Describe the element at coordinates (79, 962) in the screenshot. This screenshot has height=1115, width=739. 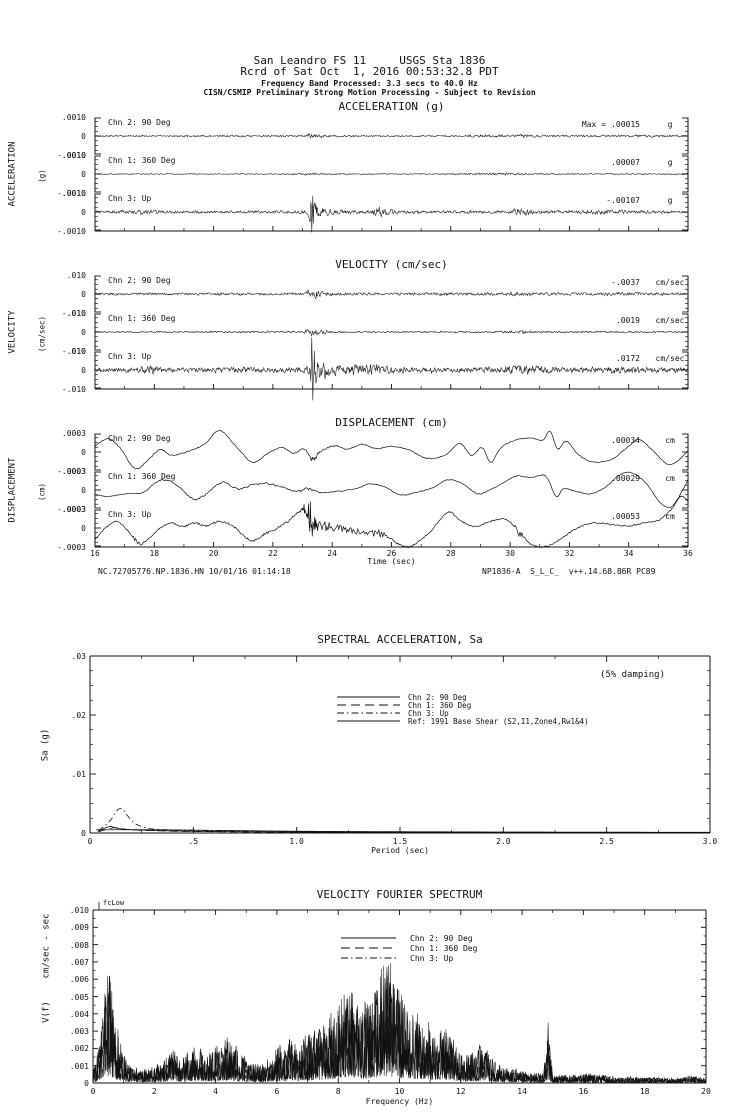
I see `fourier-ytick-label: .007` at that location.